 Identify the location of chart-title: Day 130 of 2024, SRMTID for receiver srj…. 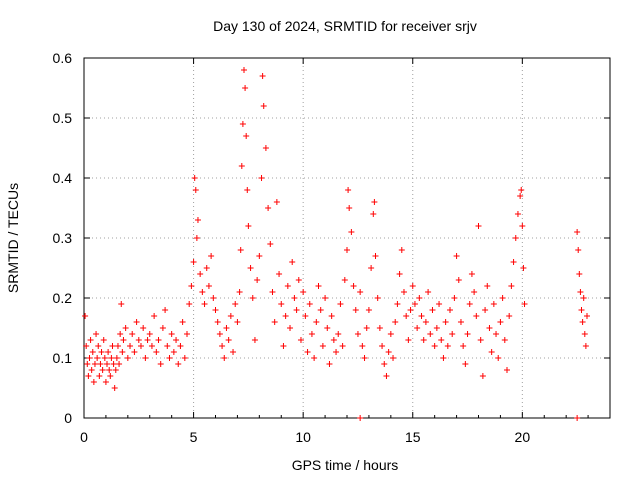
(345, 26).